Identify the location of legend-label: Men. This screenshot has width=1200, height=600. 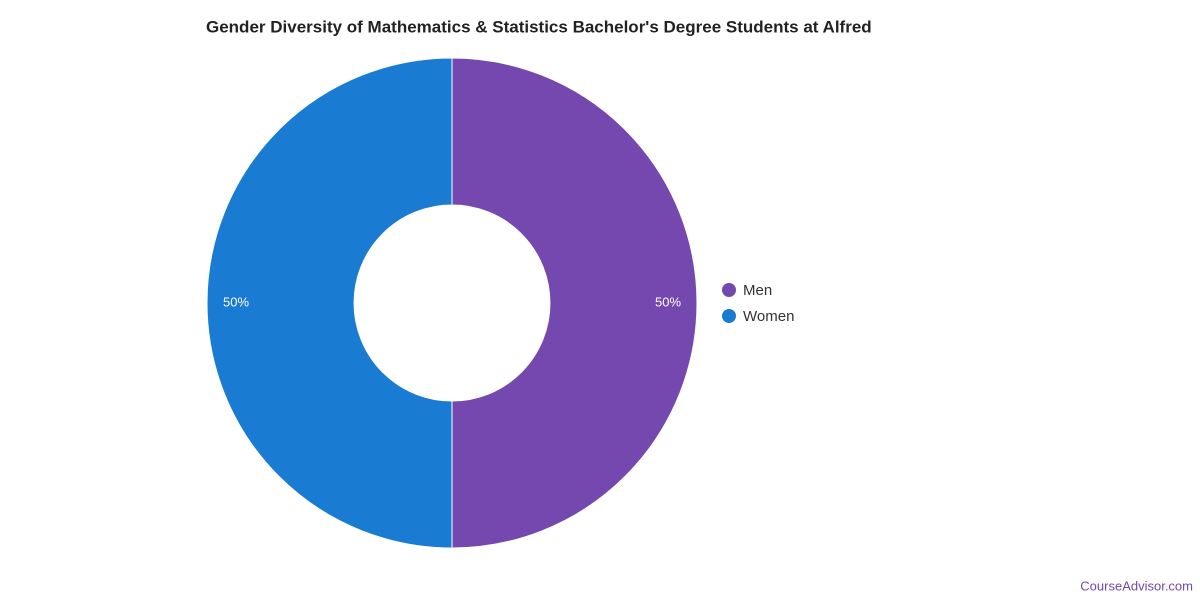
(757, 290).